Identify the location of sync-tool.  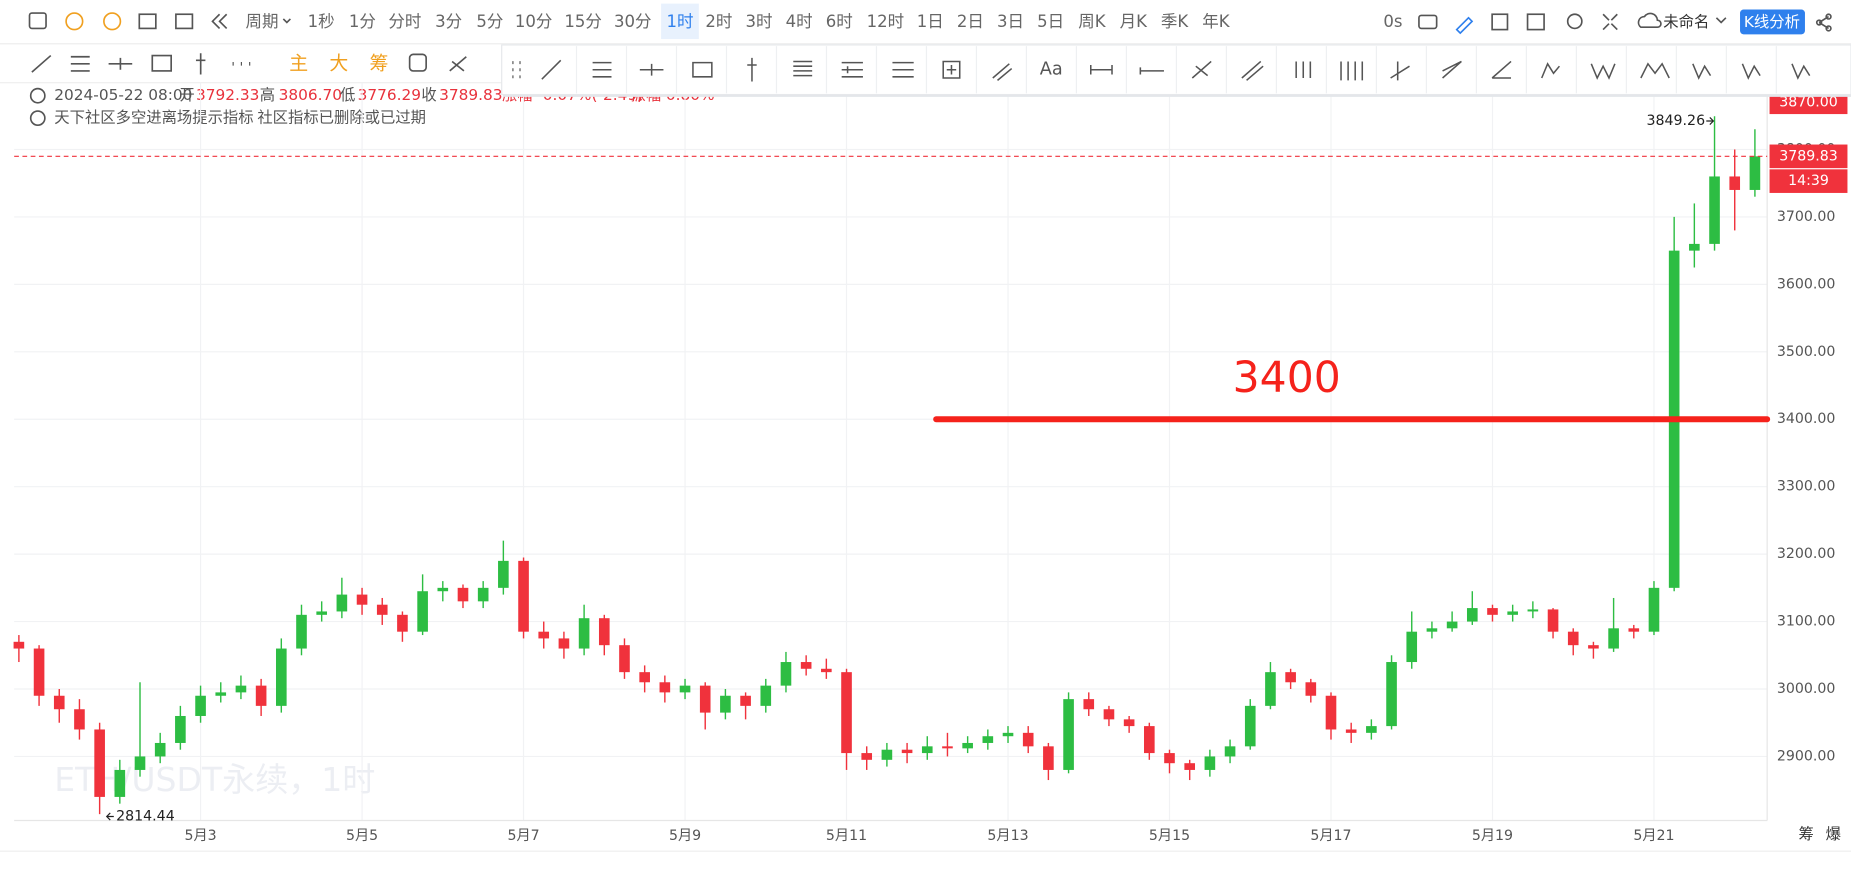
(417, 62).